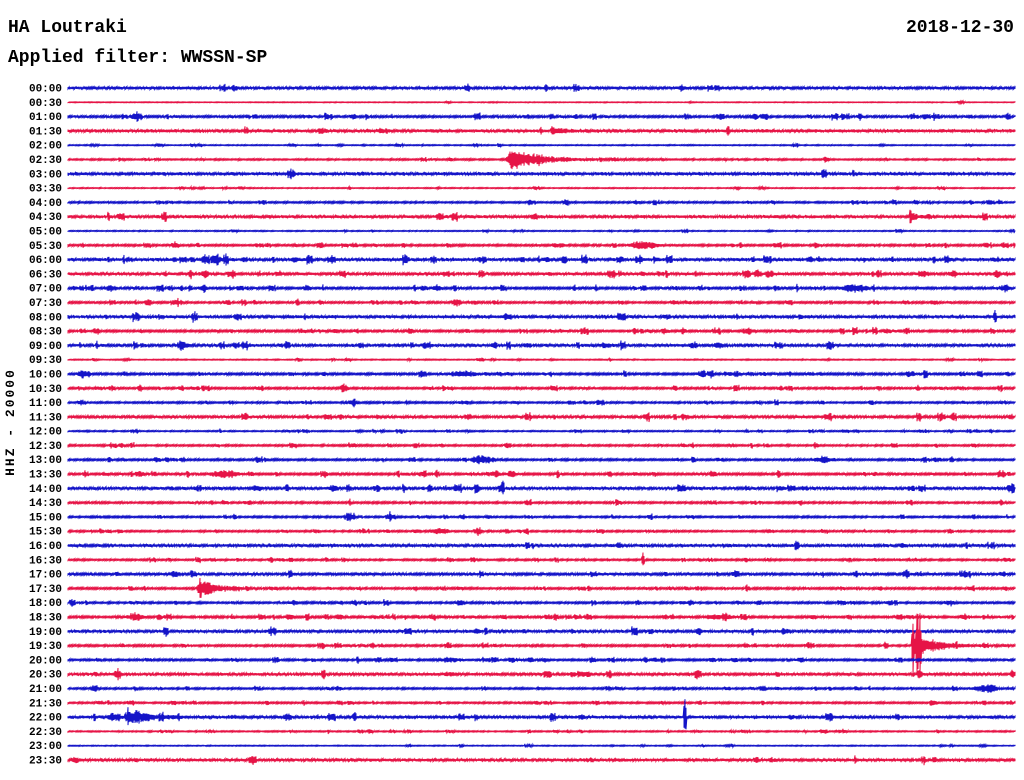 The height and width of the screenshot is (780, 1024). What do you see at coordinates (45, 390) in the screenshot?
I see `row-time-label: 10:30` at bounding box center [45, 390].